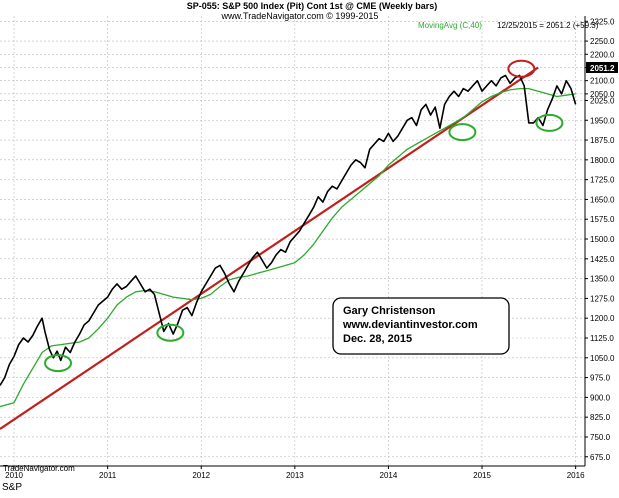 This screenshot has width=619, height=498. I want to click on y-tick-label: 1425.0, so click(602, 259).